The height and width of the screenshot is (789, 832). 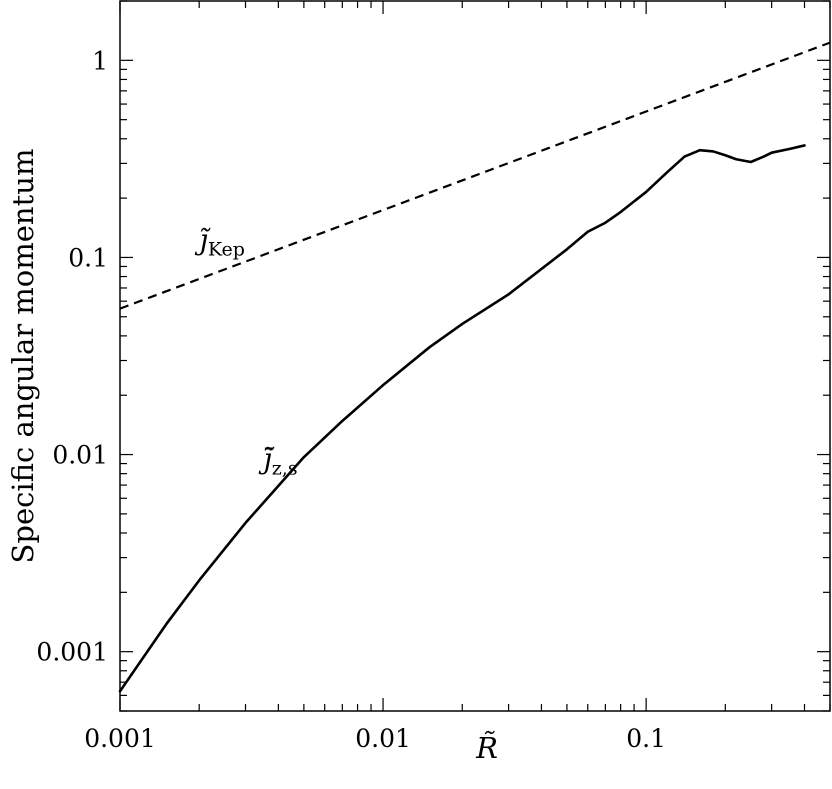 What do you see at coordinates (646, 738) in the screenshot?
I see `x-tick-label: 0.1` at bounding box center [646, 738].